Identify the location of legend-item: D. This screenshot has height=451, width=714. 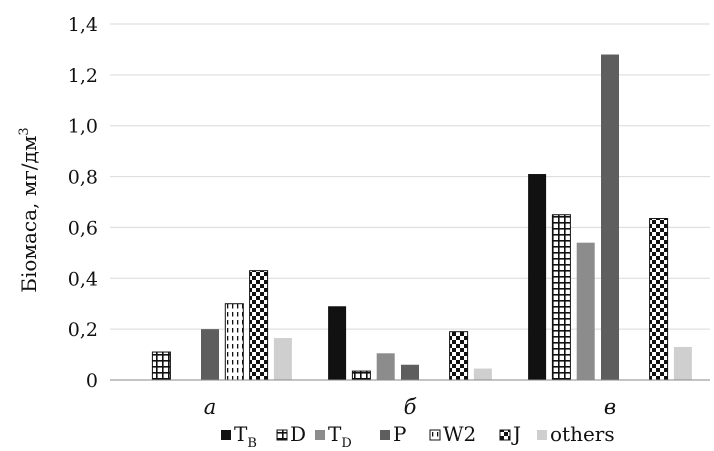
(291, 434).